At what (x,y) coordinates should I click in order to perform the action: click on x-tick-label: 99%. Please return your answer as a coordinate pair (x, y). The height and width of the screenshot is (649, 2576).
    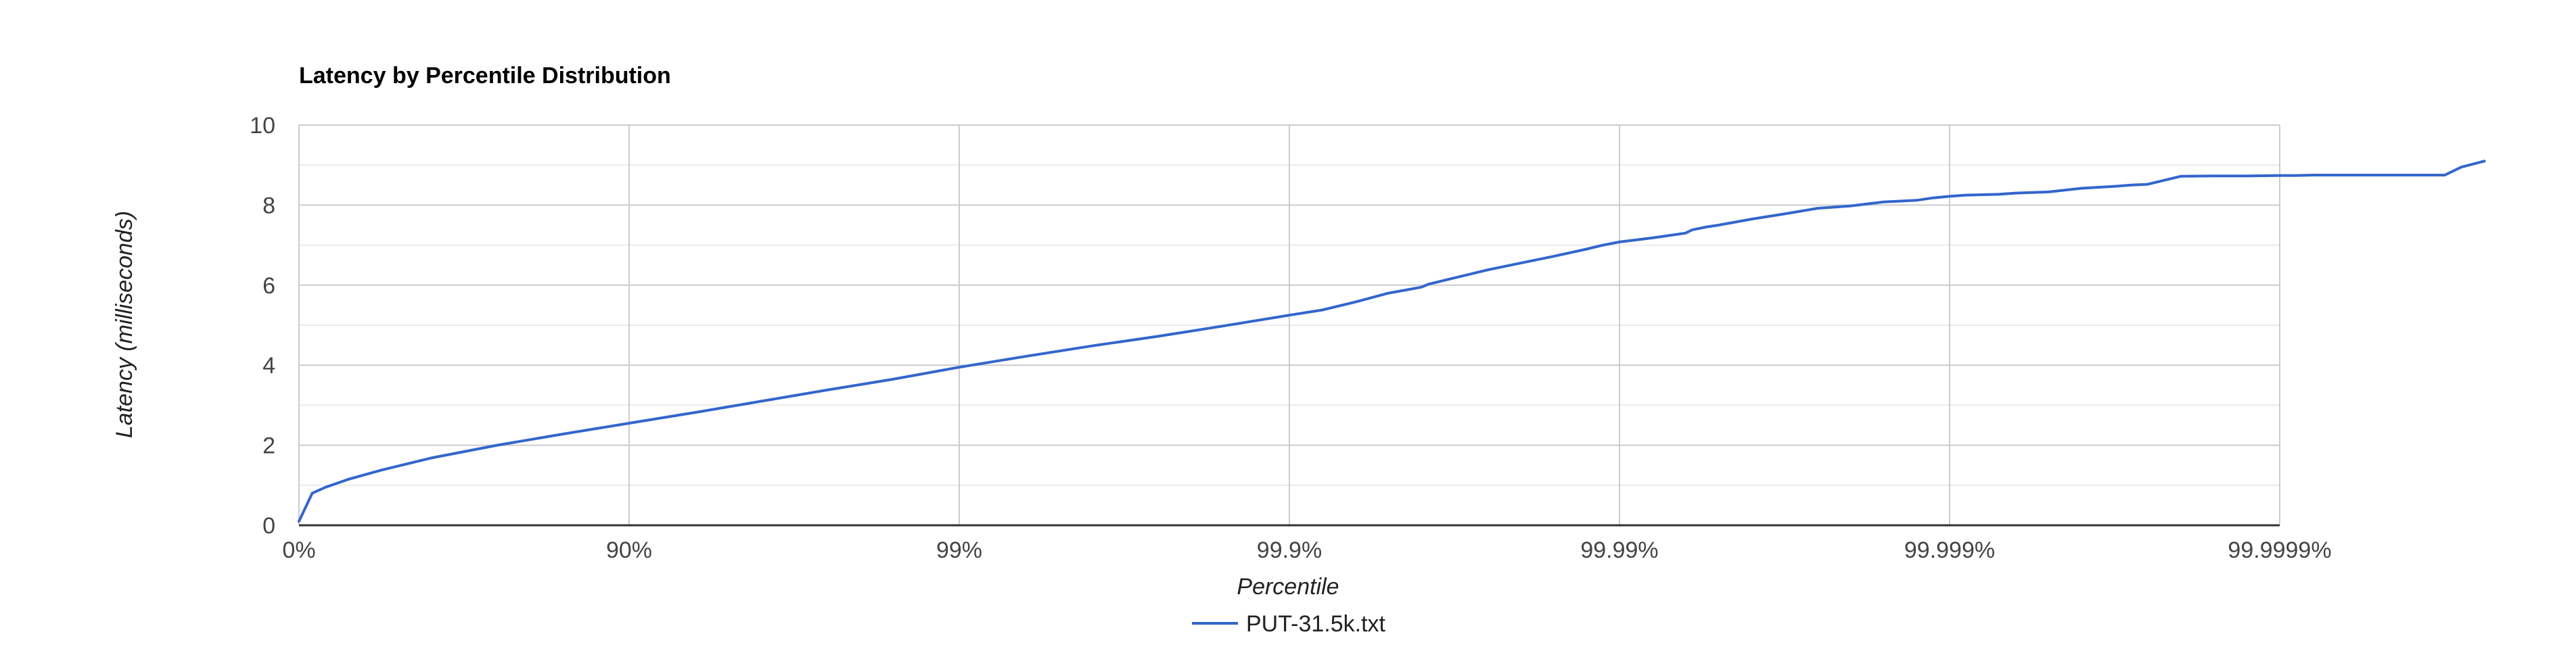
    Looking at the image, I should click on (959, 550).